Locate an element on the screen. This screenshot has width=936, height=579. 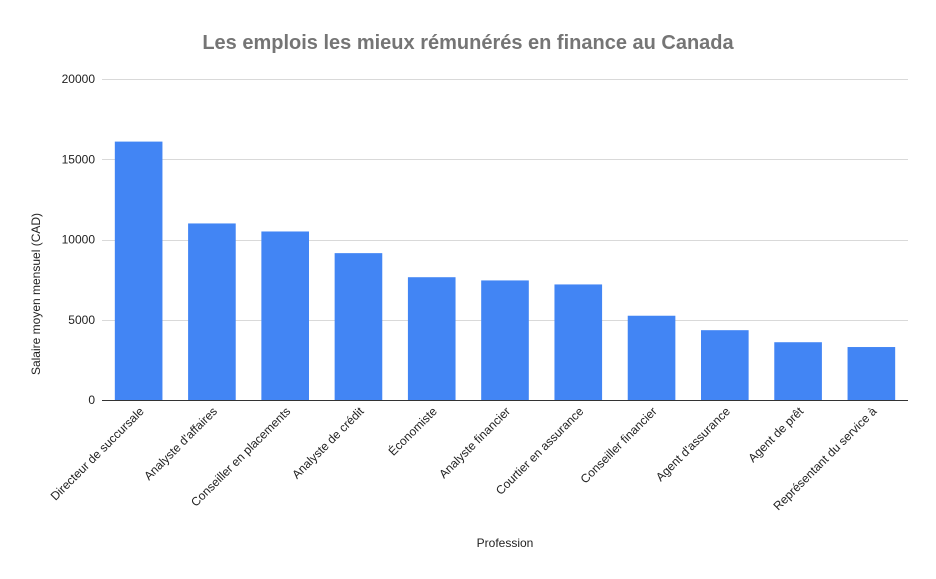
x-tick-label: Agent de prêt is located at coordinates (775, 434).